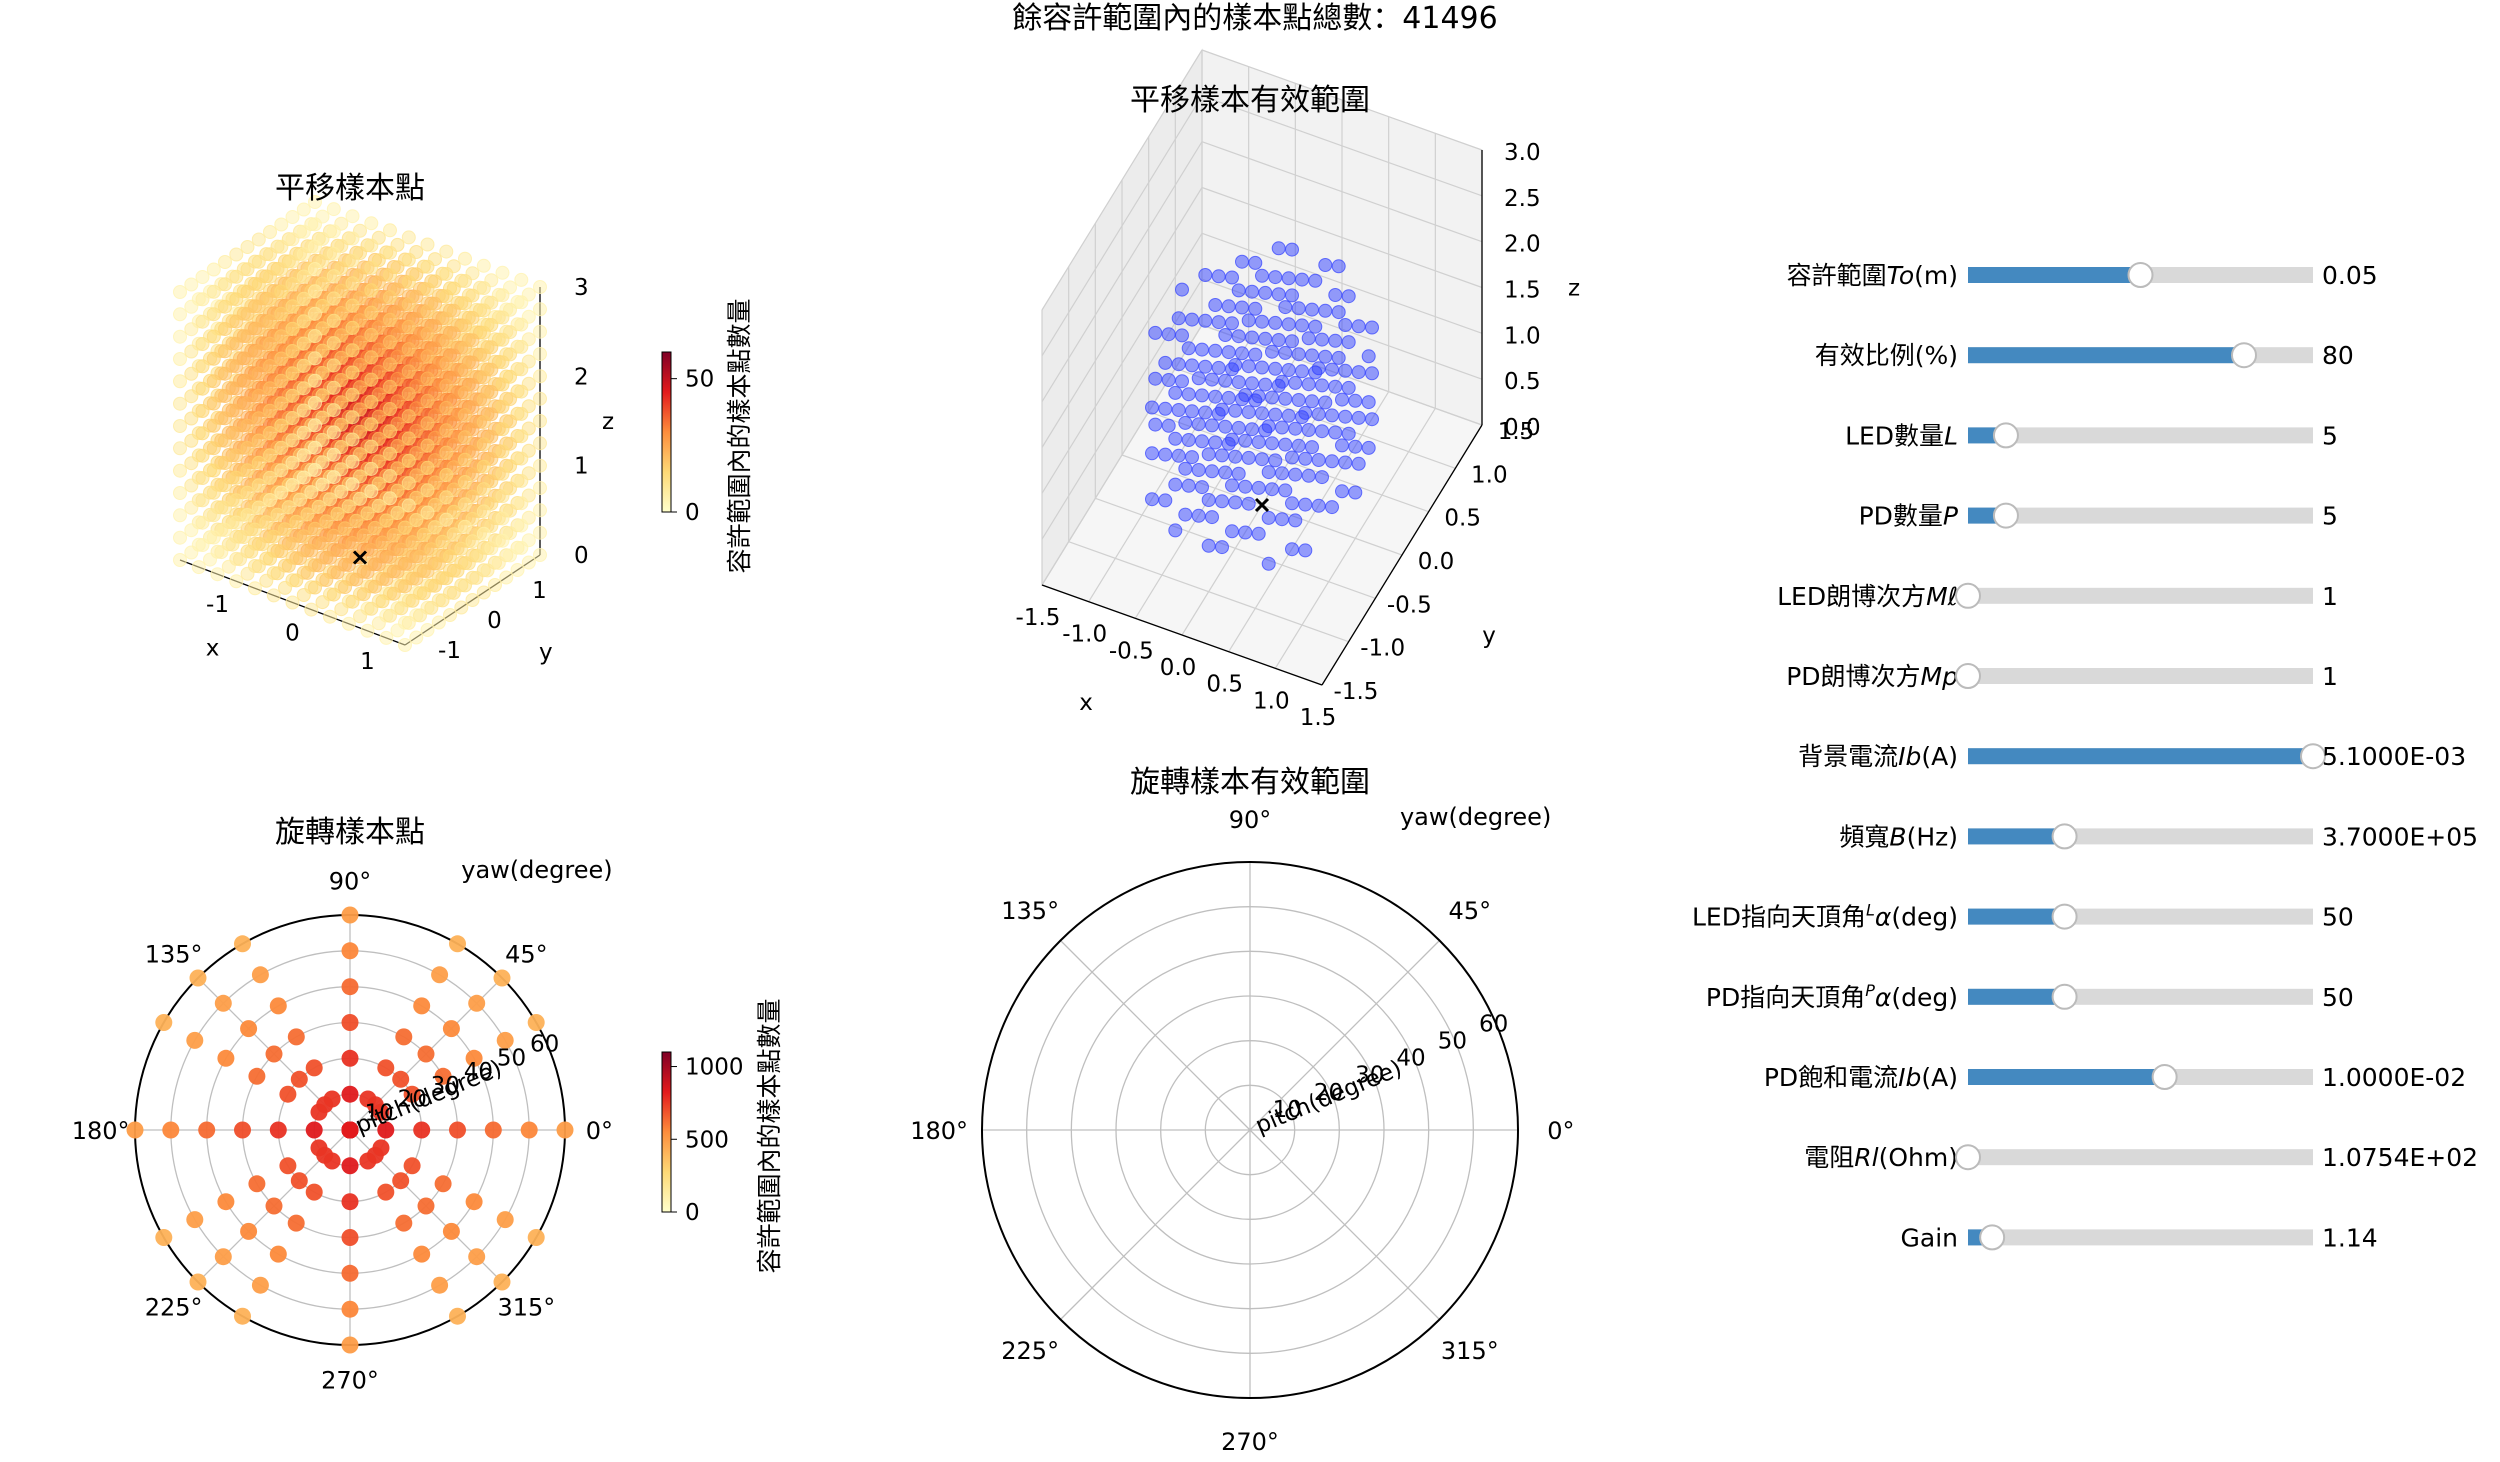 Image resolution: width=2500 pixels, height=1462 pixels. I want to click on slider-b: 頻寬B(Hz) 3.7000E+05, so click(2158, 836).